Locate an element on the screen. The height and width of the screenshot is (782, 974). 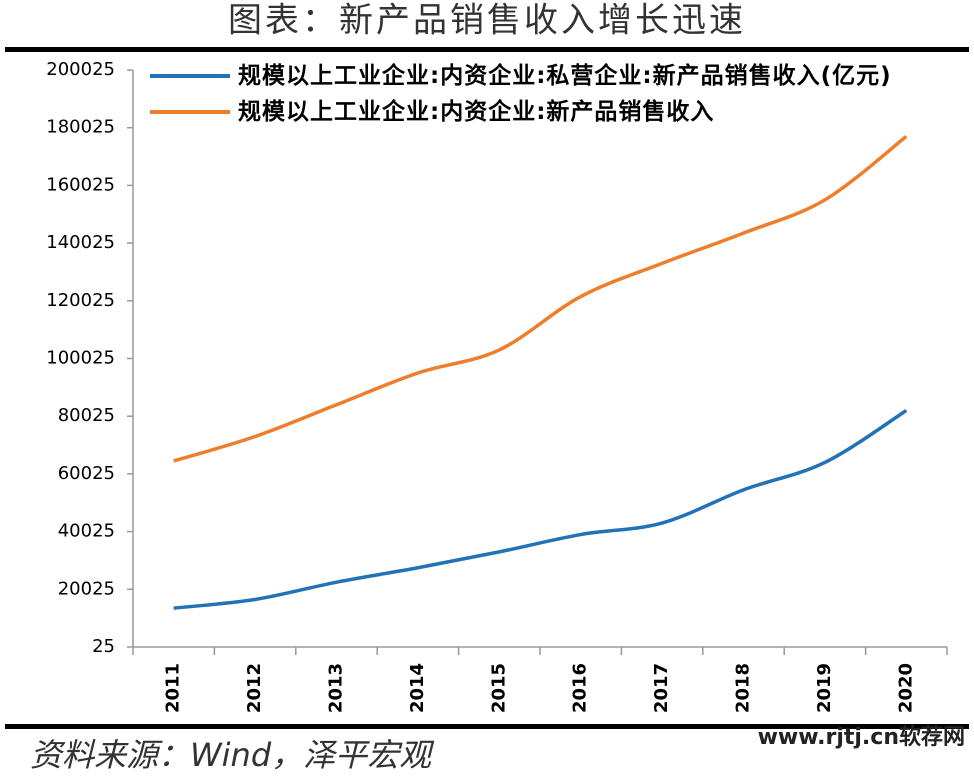
chart-title: 图表：新产品销售收入增长迅速 is located at coordinates (487, 21).